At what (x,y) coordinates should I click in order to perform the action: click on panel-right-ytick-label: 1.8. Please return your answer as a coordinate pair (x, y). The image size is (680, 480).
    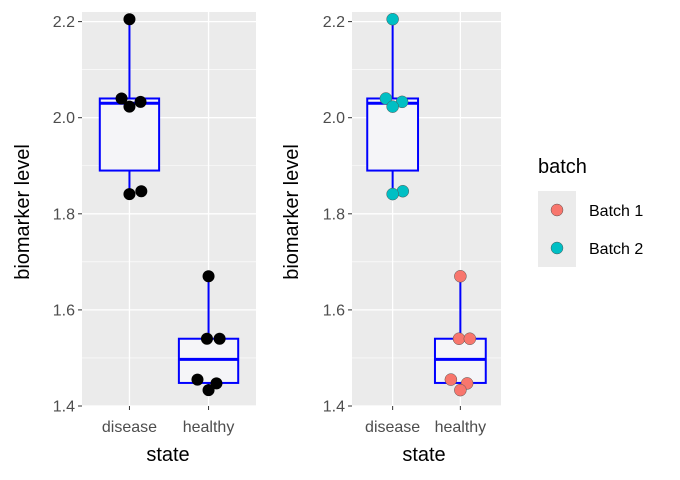
    Looking at the image, I should click on (334, 214).